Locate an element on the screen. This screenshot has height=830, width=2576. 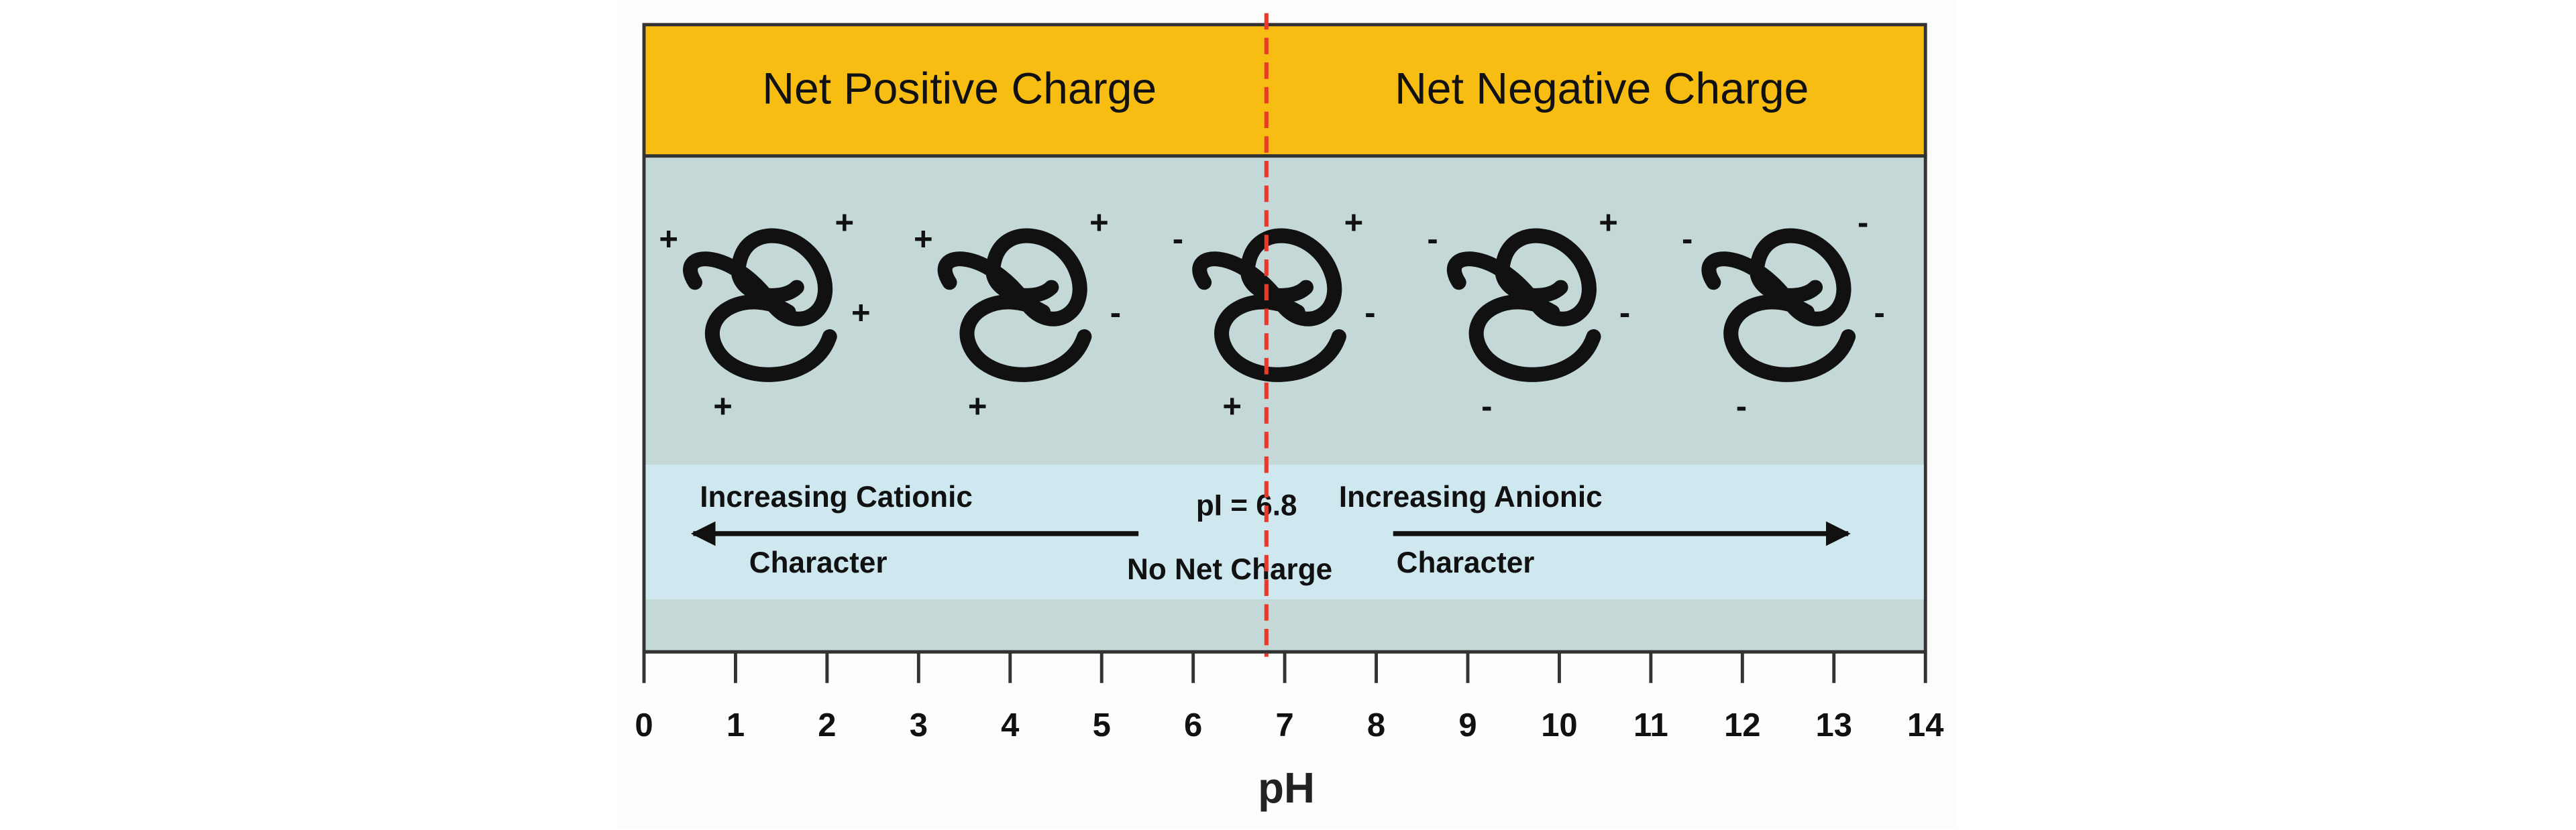
tick-label: 8 is located at coordinates (1376, 725).